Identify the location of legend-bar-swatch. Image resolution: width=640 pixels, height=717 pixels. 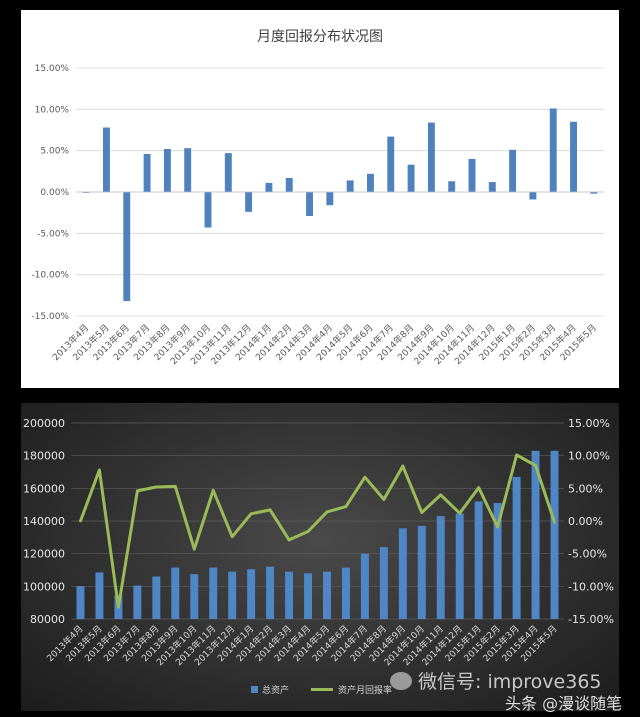
(254, 689).